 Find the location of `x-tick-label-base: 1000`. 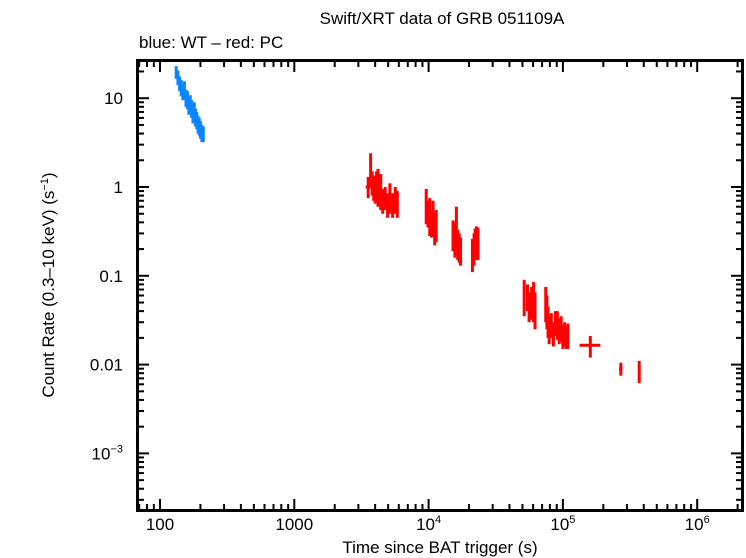

x-tick-label-base: 1000 is located at coordinates (294, 524).